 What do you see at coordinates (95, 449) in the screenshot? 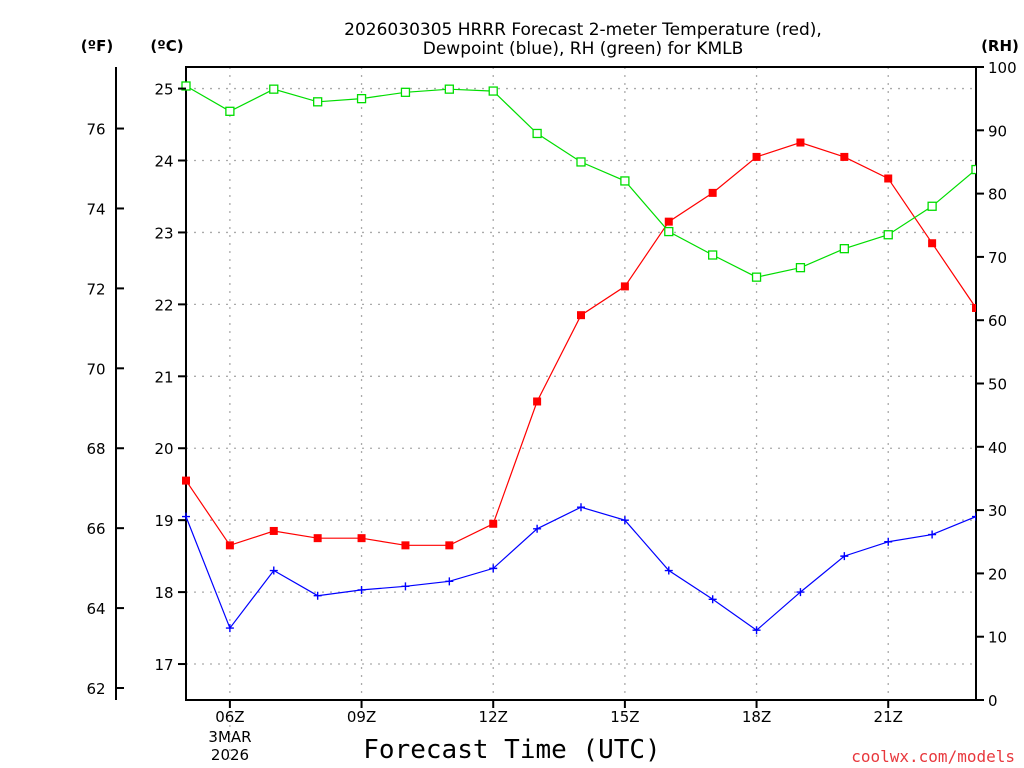
I see `fahrenheit-tick-label: 68` at bounding box center [95, 449].